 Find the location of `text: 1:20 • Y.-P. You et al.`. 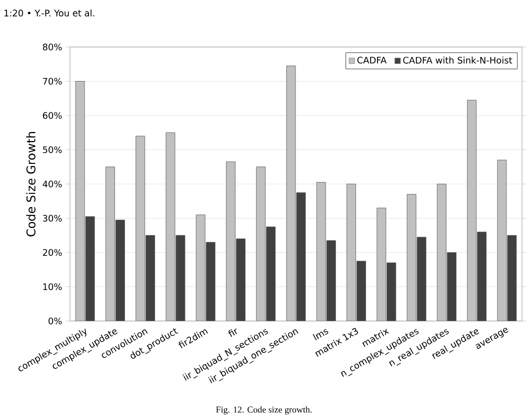

text: 1:20 • Y.-P. You et al. is located at coordinates (49, 13).